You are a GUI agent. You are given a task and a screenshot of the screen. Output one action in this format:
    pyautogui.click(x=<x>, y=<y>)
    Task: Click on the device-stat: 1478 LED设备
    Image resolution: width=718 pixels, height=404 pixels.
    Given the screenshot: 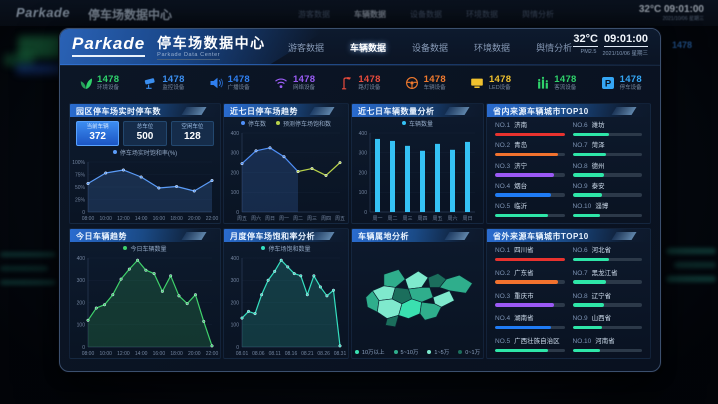 What is the action you would take?
    pyautogui.click(x=490, y=83)
    